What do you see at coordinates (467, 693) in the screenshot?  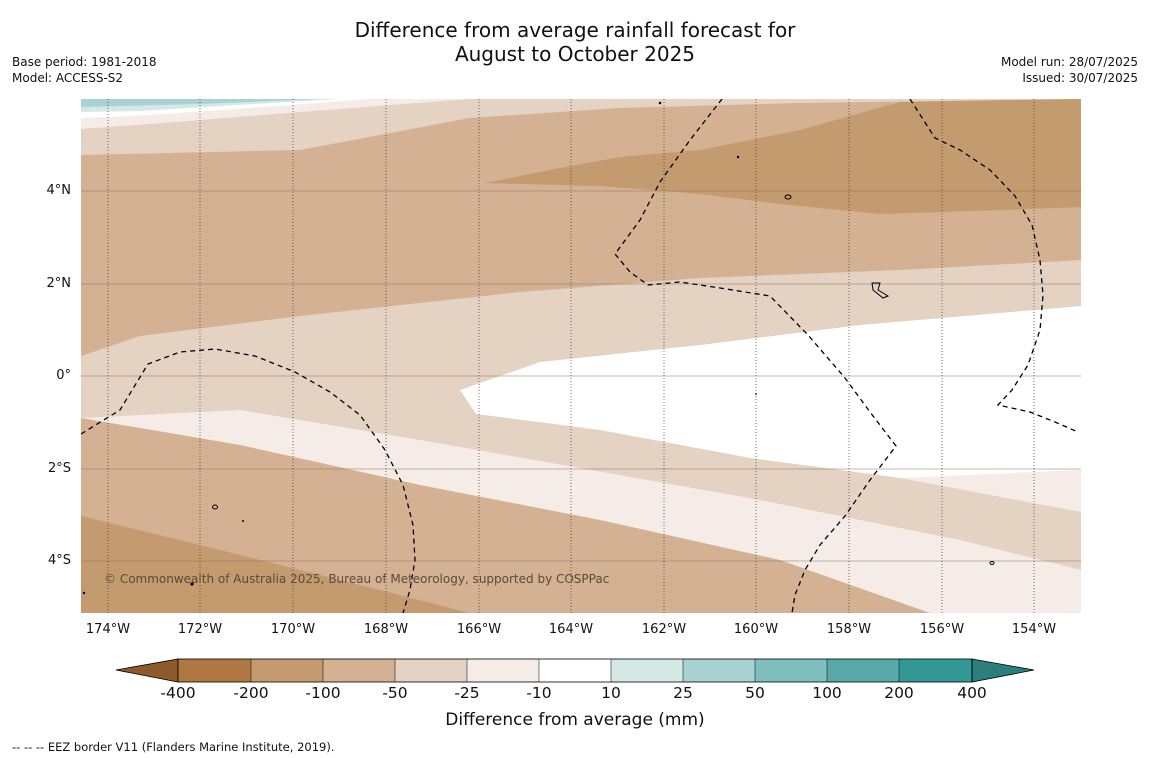 I see `colorbar-label: -25` at bounding box center [467, 693].